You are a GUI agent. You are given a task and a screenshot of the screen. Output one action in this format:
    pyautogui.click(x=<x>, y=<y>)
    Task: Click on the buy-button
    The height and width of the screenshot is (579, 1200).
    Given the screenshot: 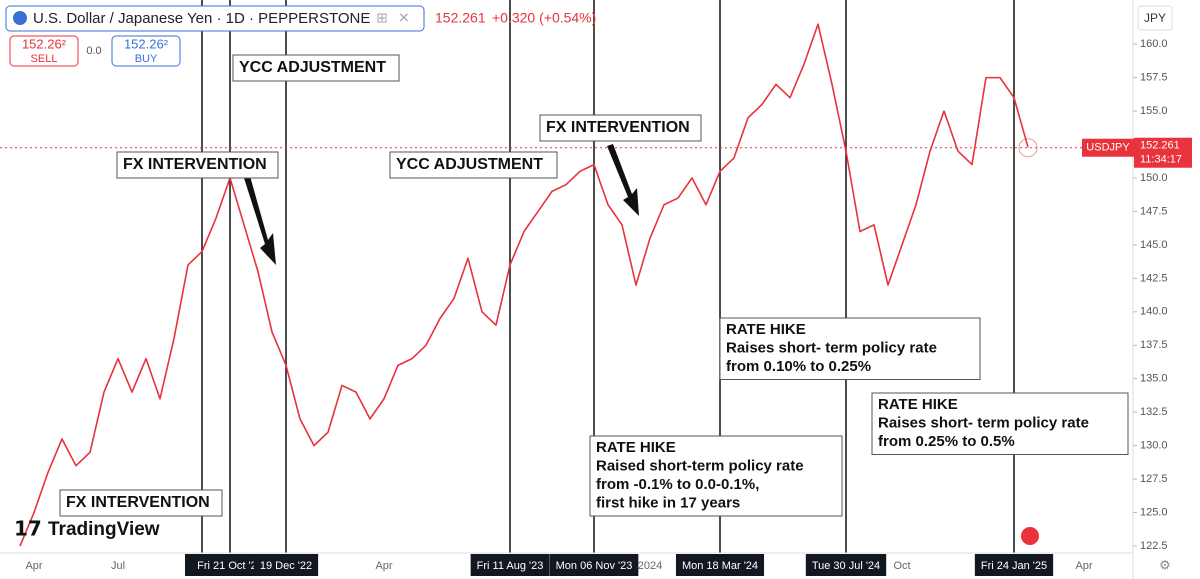 What is the action you would take?
    pyautogui.click(x=146, y=51)
    